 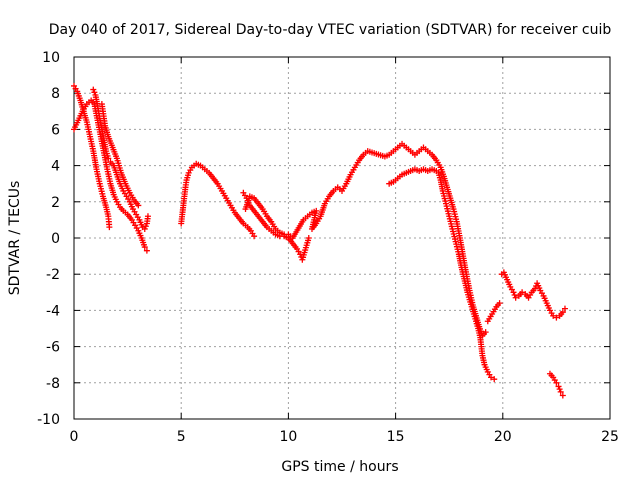 I want to click on x-tick-label: 0, so click(x=74, y=437).